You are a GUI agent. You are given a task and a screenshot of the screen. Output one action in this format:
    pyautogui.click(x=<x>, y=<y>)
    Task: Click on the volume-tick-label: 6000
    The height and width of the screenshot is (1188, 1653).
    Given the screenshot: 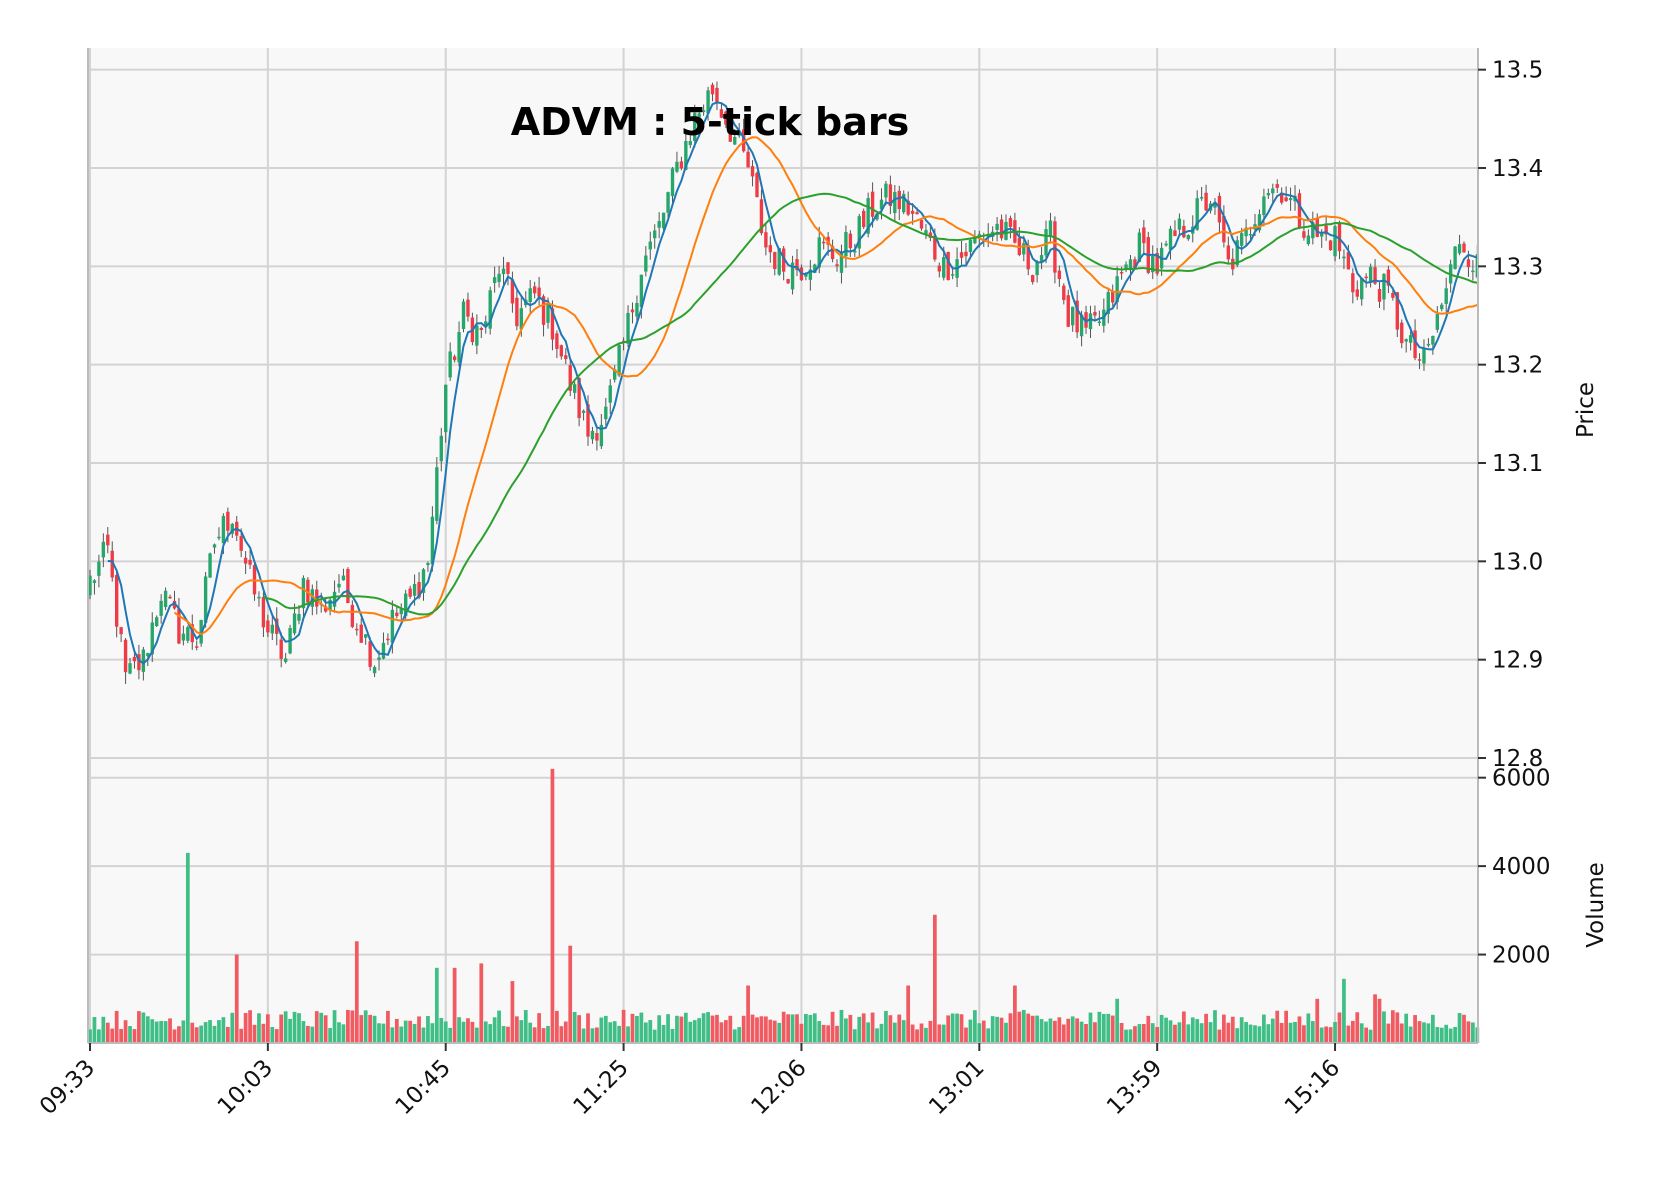 What is the action you would take?
    pyautogui.click(x=1521, y=779)
    